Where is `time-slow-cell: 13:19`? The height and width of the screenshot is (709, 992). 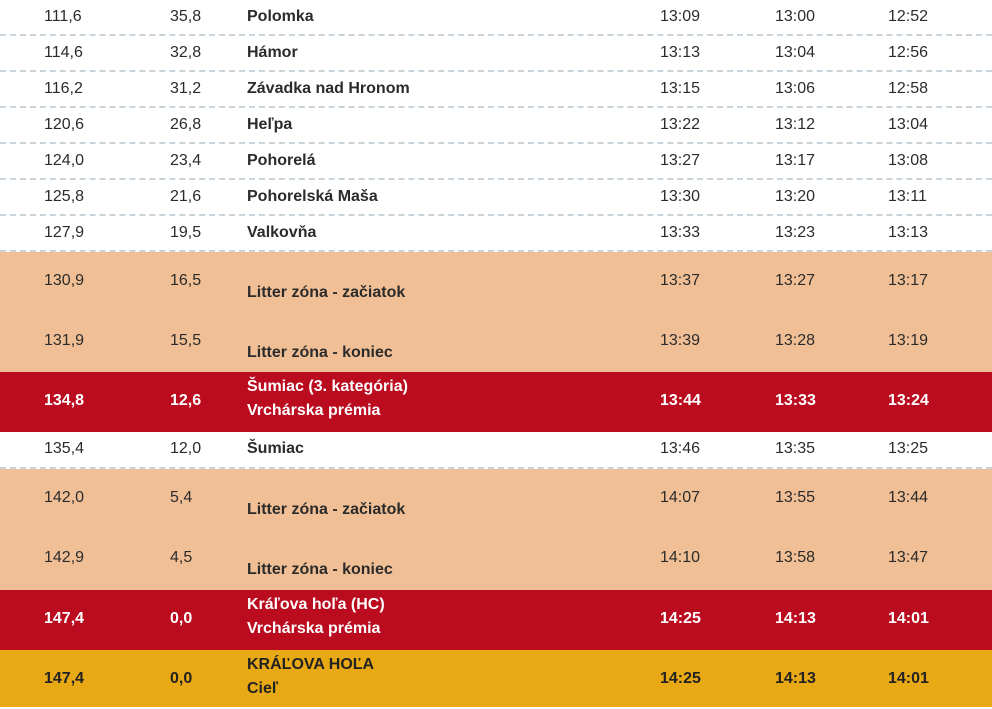 time-slow-cell: 13:19 is located at coordinates (908, 340).